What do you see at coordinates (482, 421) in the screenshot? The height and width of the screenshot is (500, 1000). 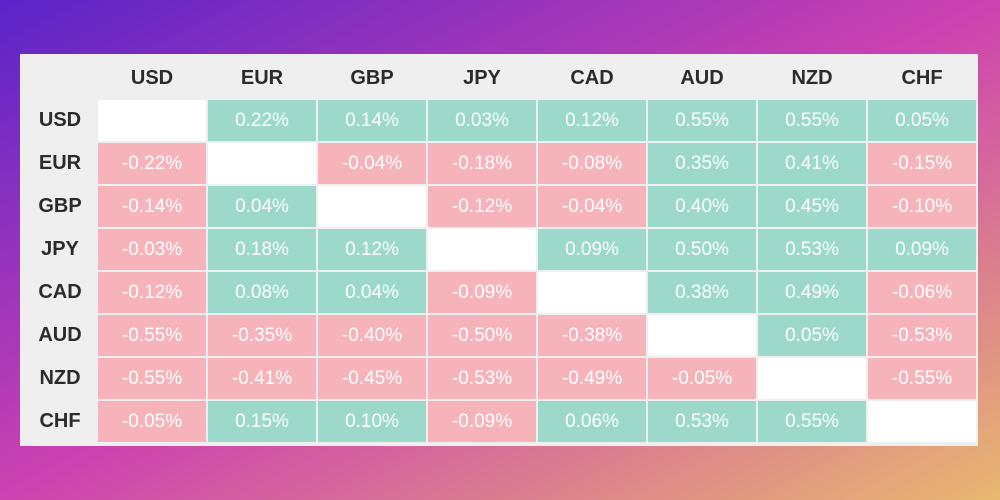 I see `heatmap-cell-chf-jpy: -0.09%` at bounding box center [482, 421].